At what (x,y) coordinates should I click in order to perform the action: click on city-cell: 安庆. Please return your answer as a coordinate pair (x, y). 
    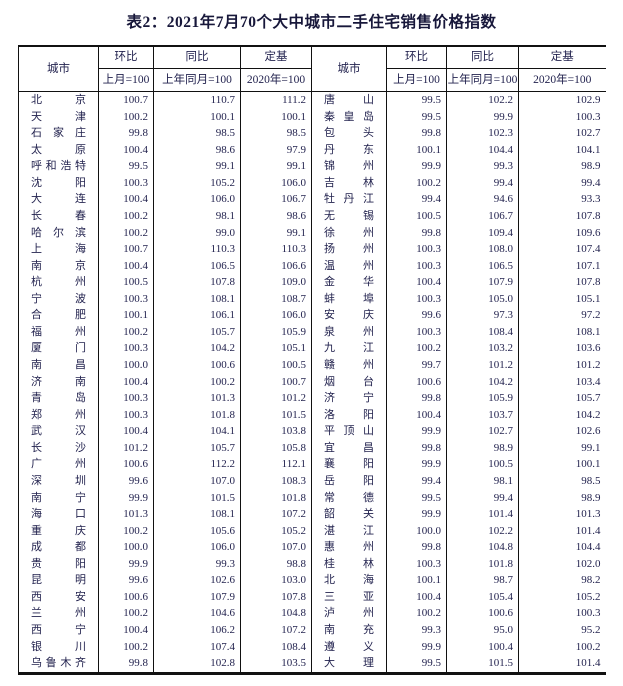
    Looking at the image, I should click on (349, 315).